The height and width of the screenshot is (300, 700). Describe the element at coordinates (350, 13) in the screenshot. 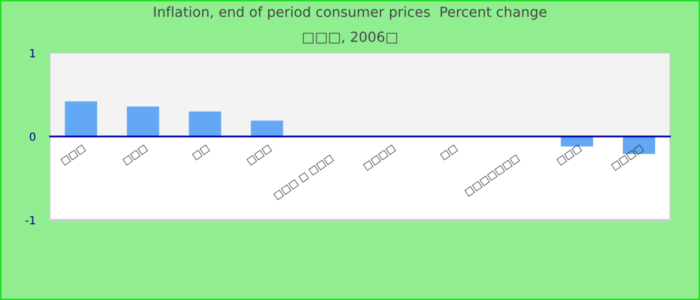

I see `chart-title: Inflation, end of period consumer prices Percent change` at that location.